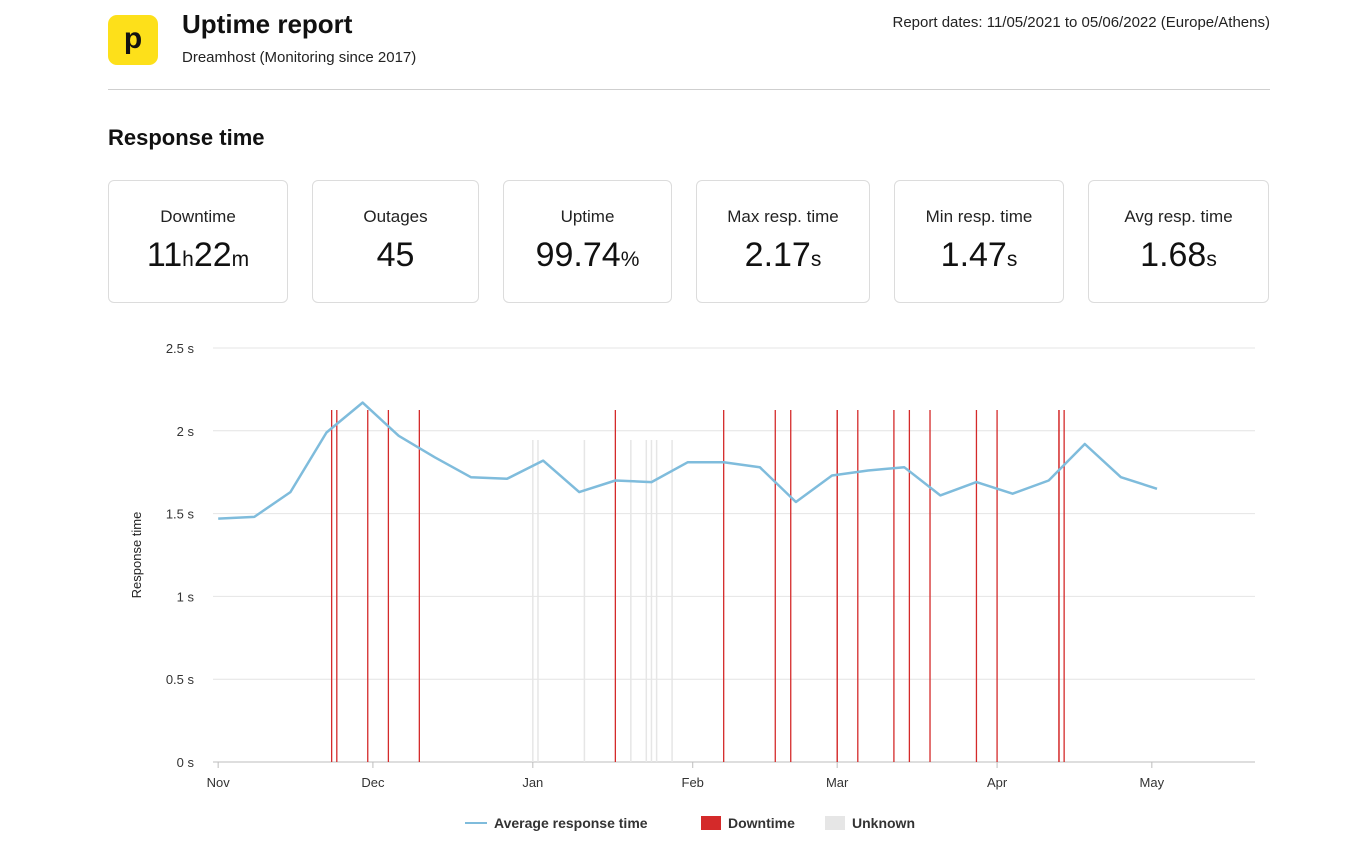 This screenshot has height=850, width=1364. Describe the element at coordinates (395, 255) in the screenshot. I see `stat-value: 45` at that location.